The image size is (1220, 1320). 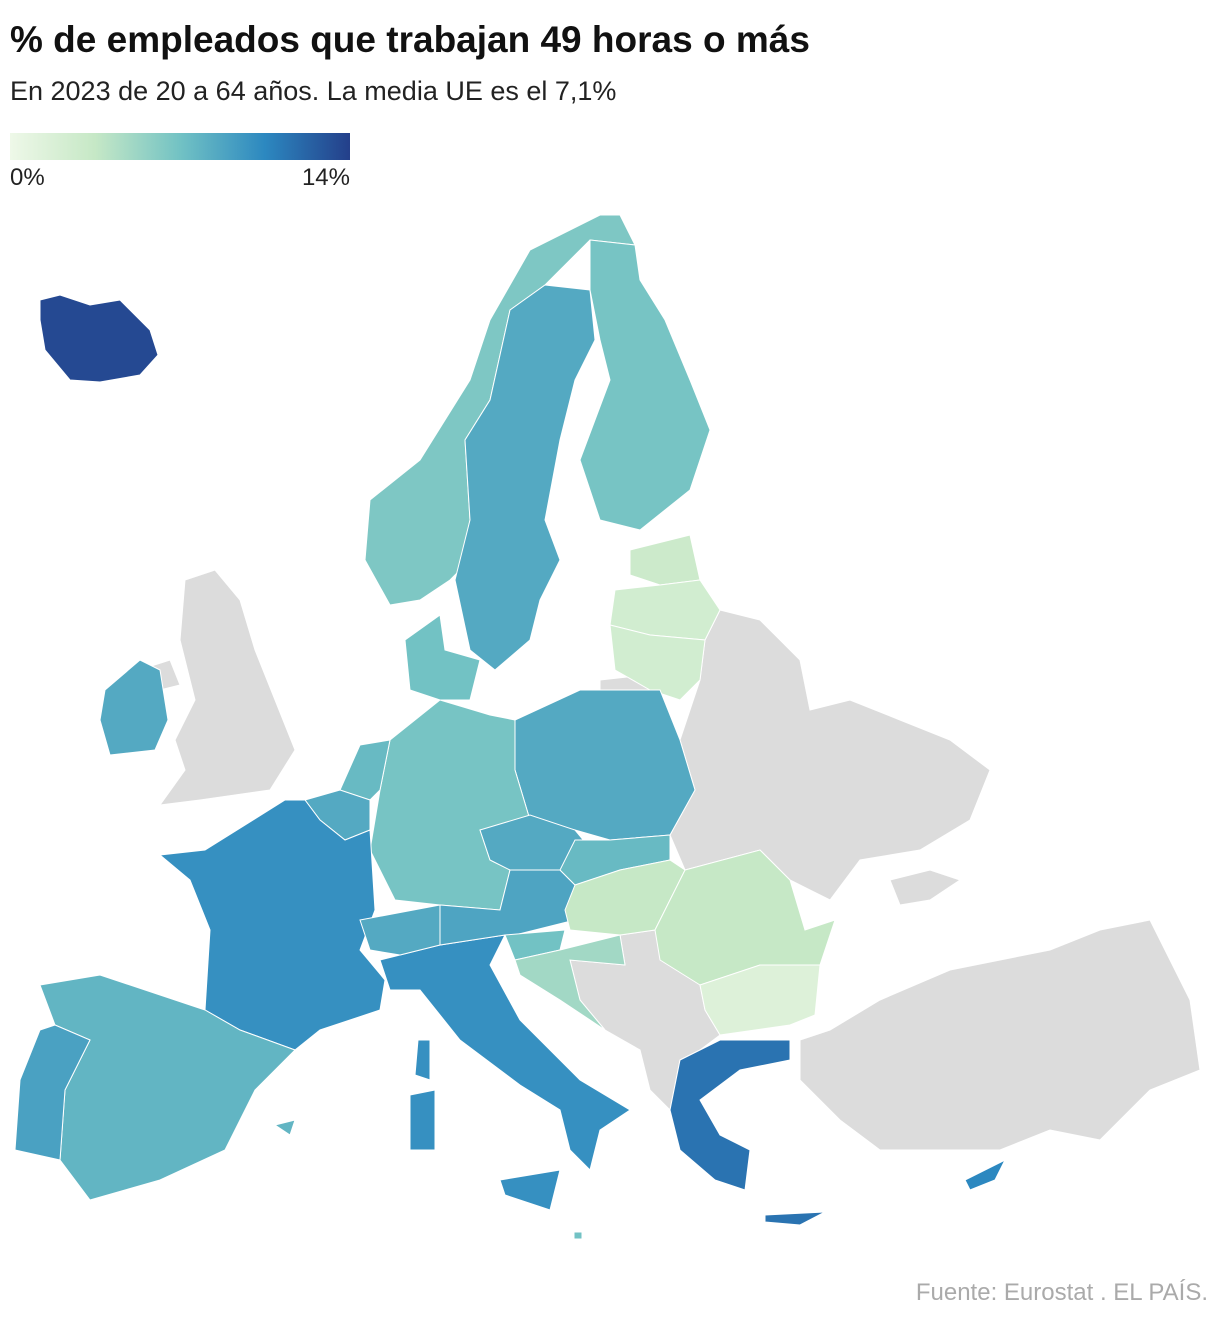 What do you see at coordinates (1062, 1292) in the screenshot?
I see `source: Fuente: Eurostat . EL PAÍS.` at bounding box center [1062, 1292].